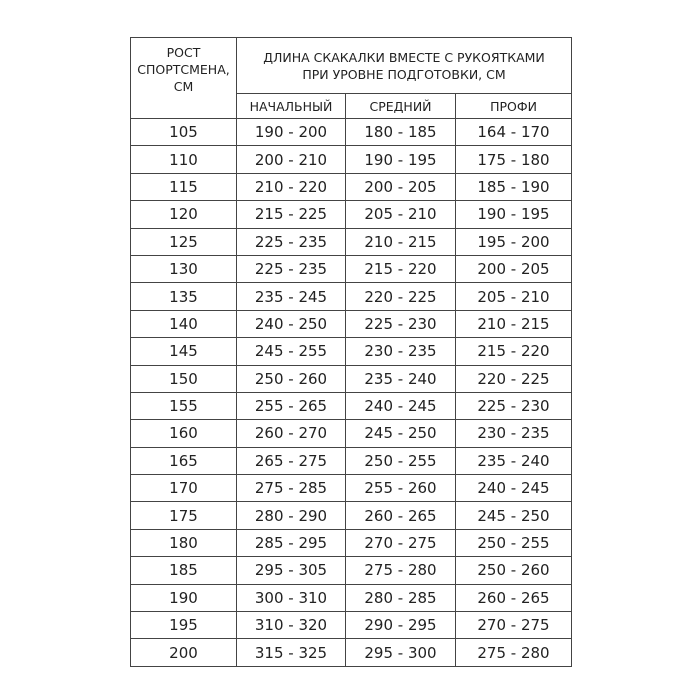 This screenshot has width=700, height=700. I want to click on pro-cell: 210 - 215, so click(513, 324).